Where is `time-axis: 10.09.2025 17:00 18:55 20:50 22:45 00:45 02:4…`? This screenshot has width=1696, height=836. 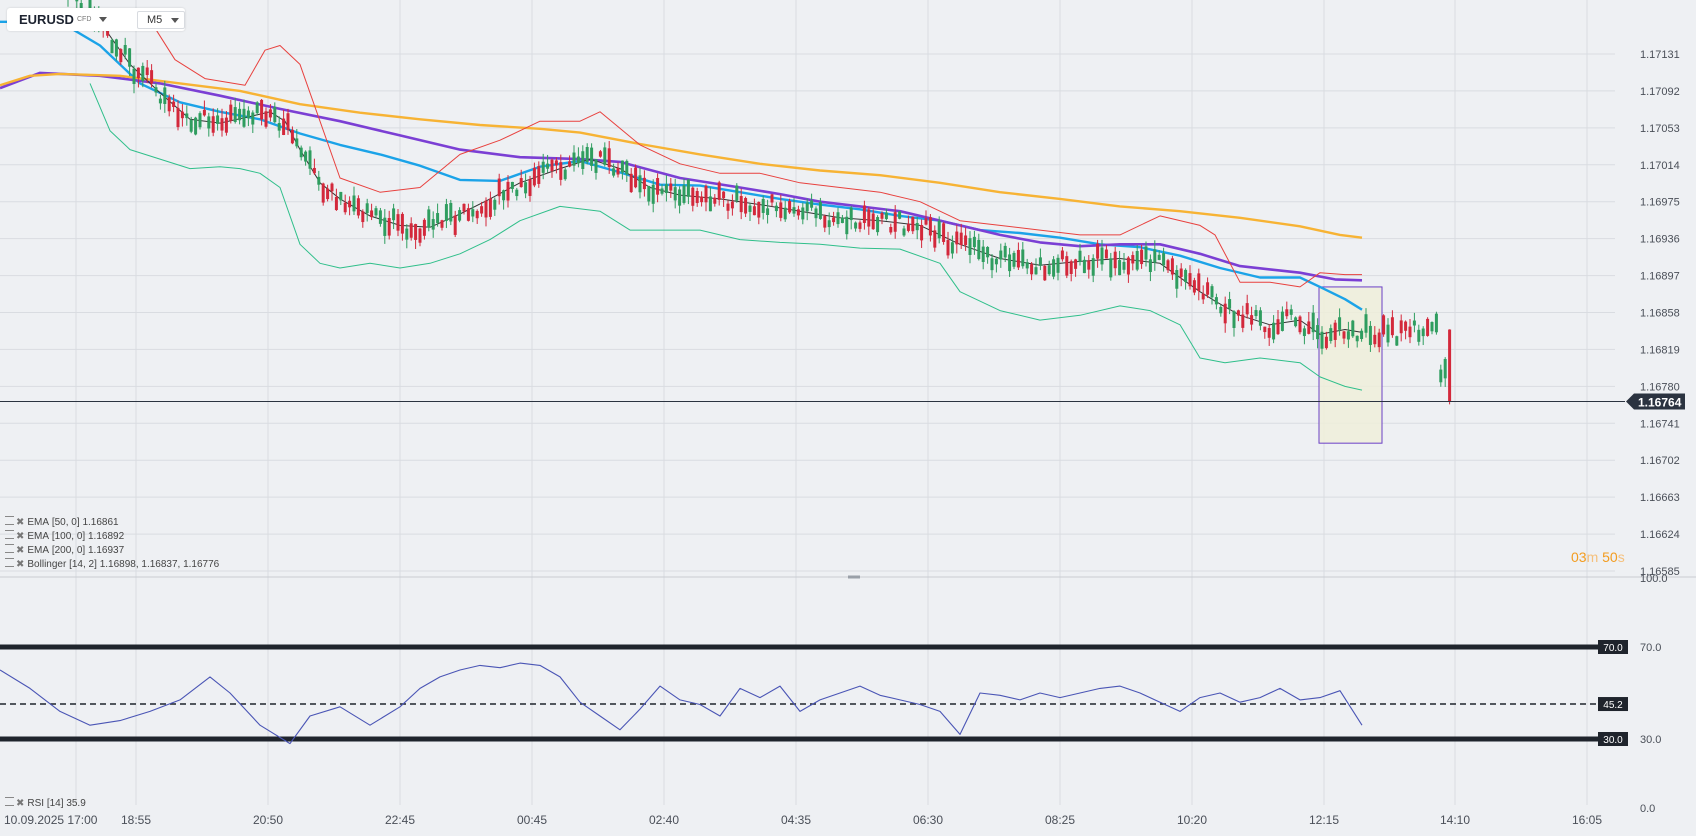 time-axis: 10.09.2025 17:00 18:55 20:50 22:45 00:45 02:4… is located at coordinates (803, 820).